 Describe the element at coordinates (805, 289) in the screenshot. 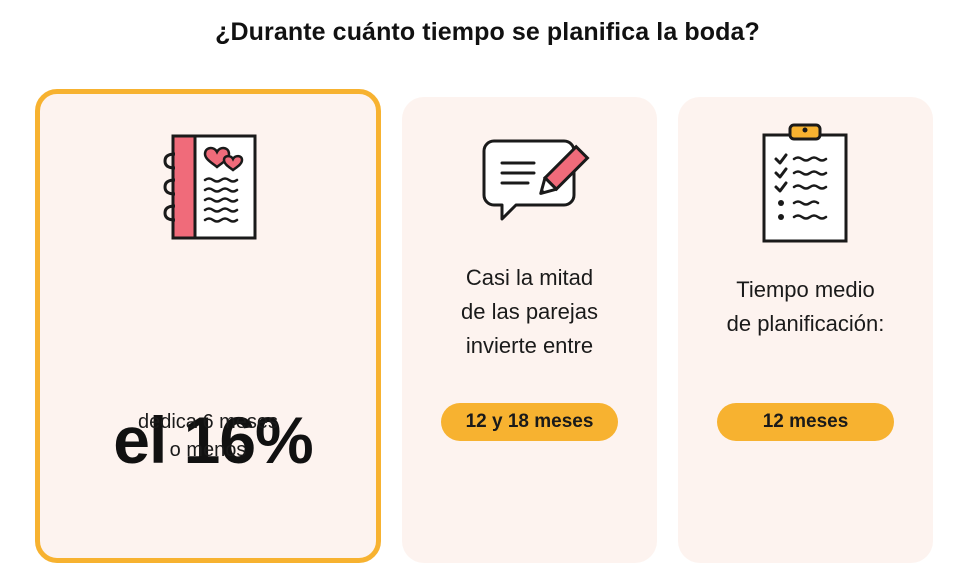

I see `text-line-1: Tiempo medio` at that location.